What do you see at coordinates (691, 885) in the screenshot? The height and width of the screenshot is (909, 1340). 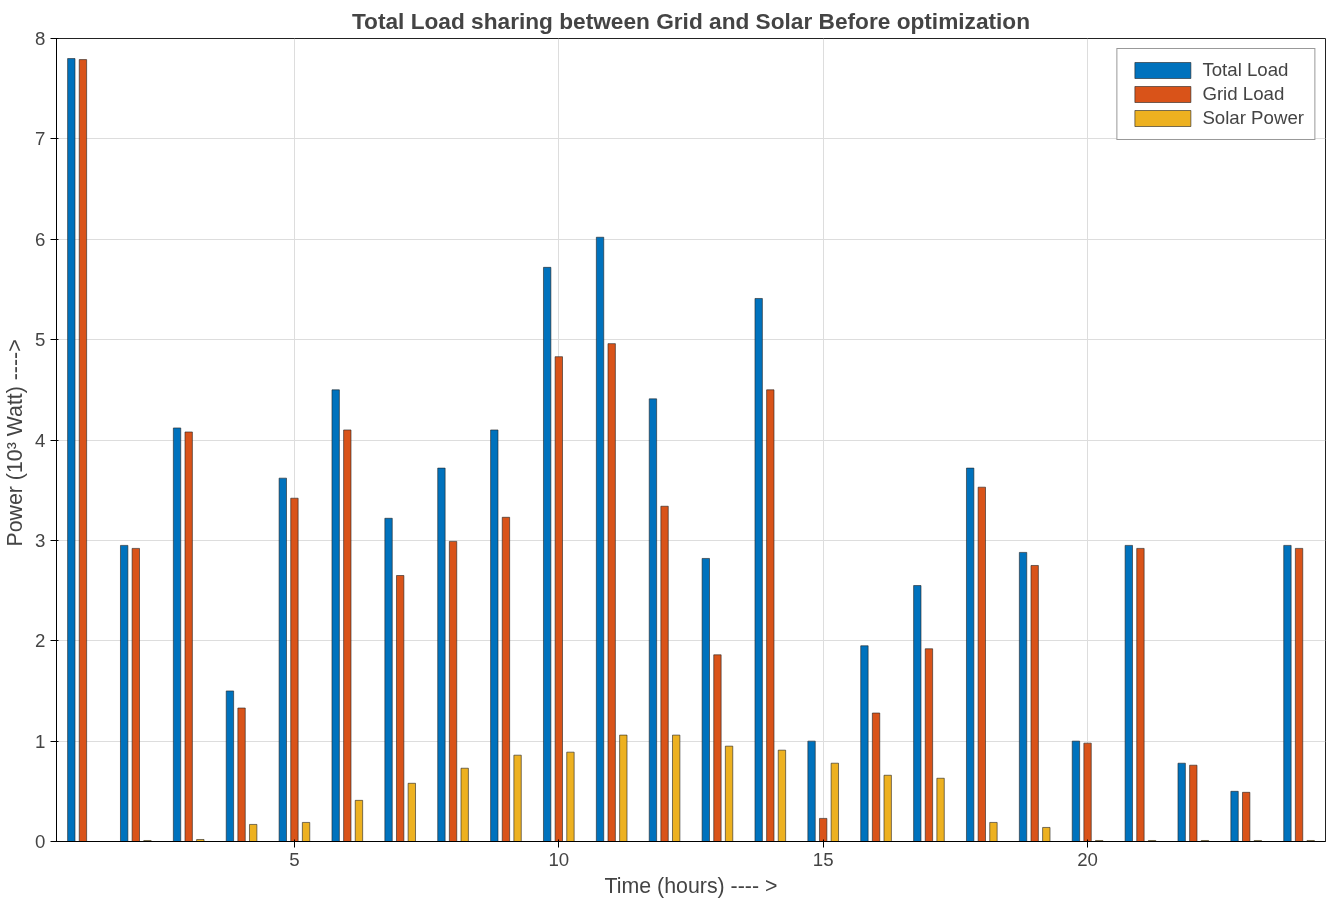 I see `x-axis-title: Time (hours) ---- >` at bounding box center [691, 885].